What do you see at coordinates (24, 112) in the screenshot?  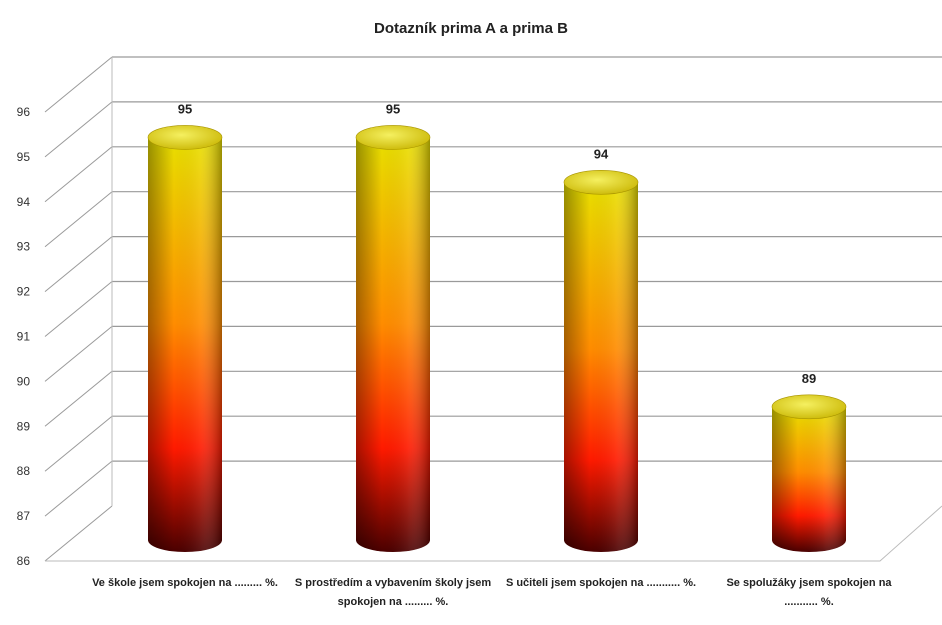 I see `y-tick-label: 96` at bounding box center [24, 112].